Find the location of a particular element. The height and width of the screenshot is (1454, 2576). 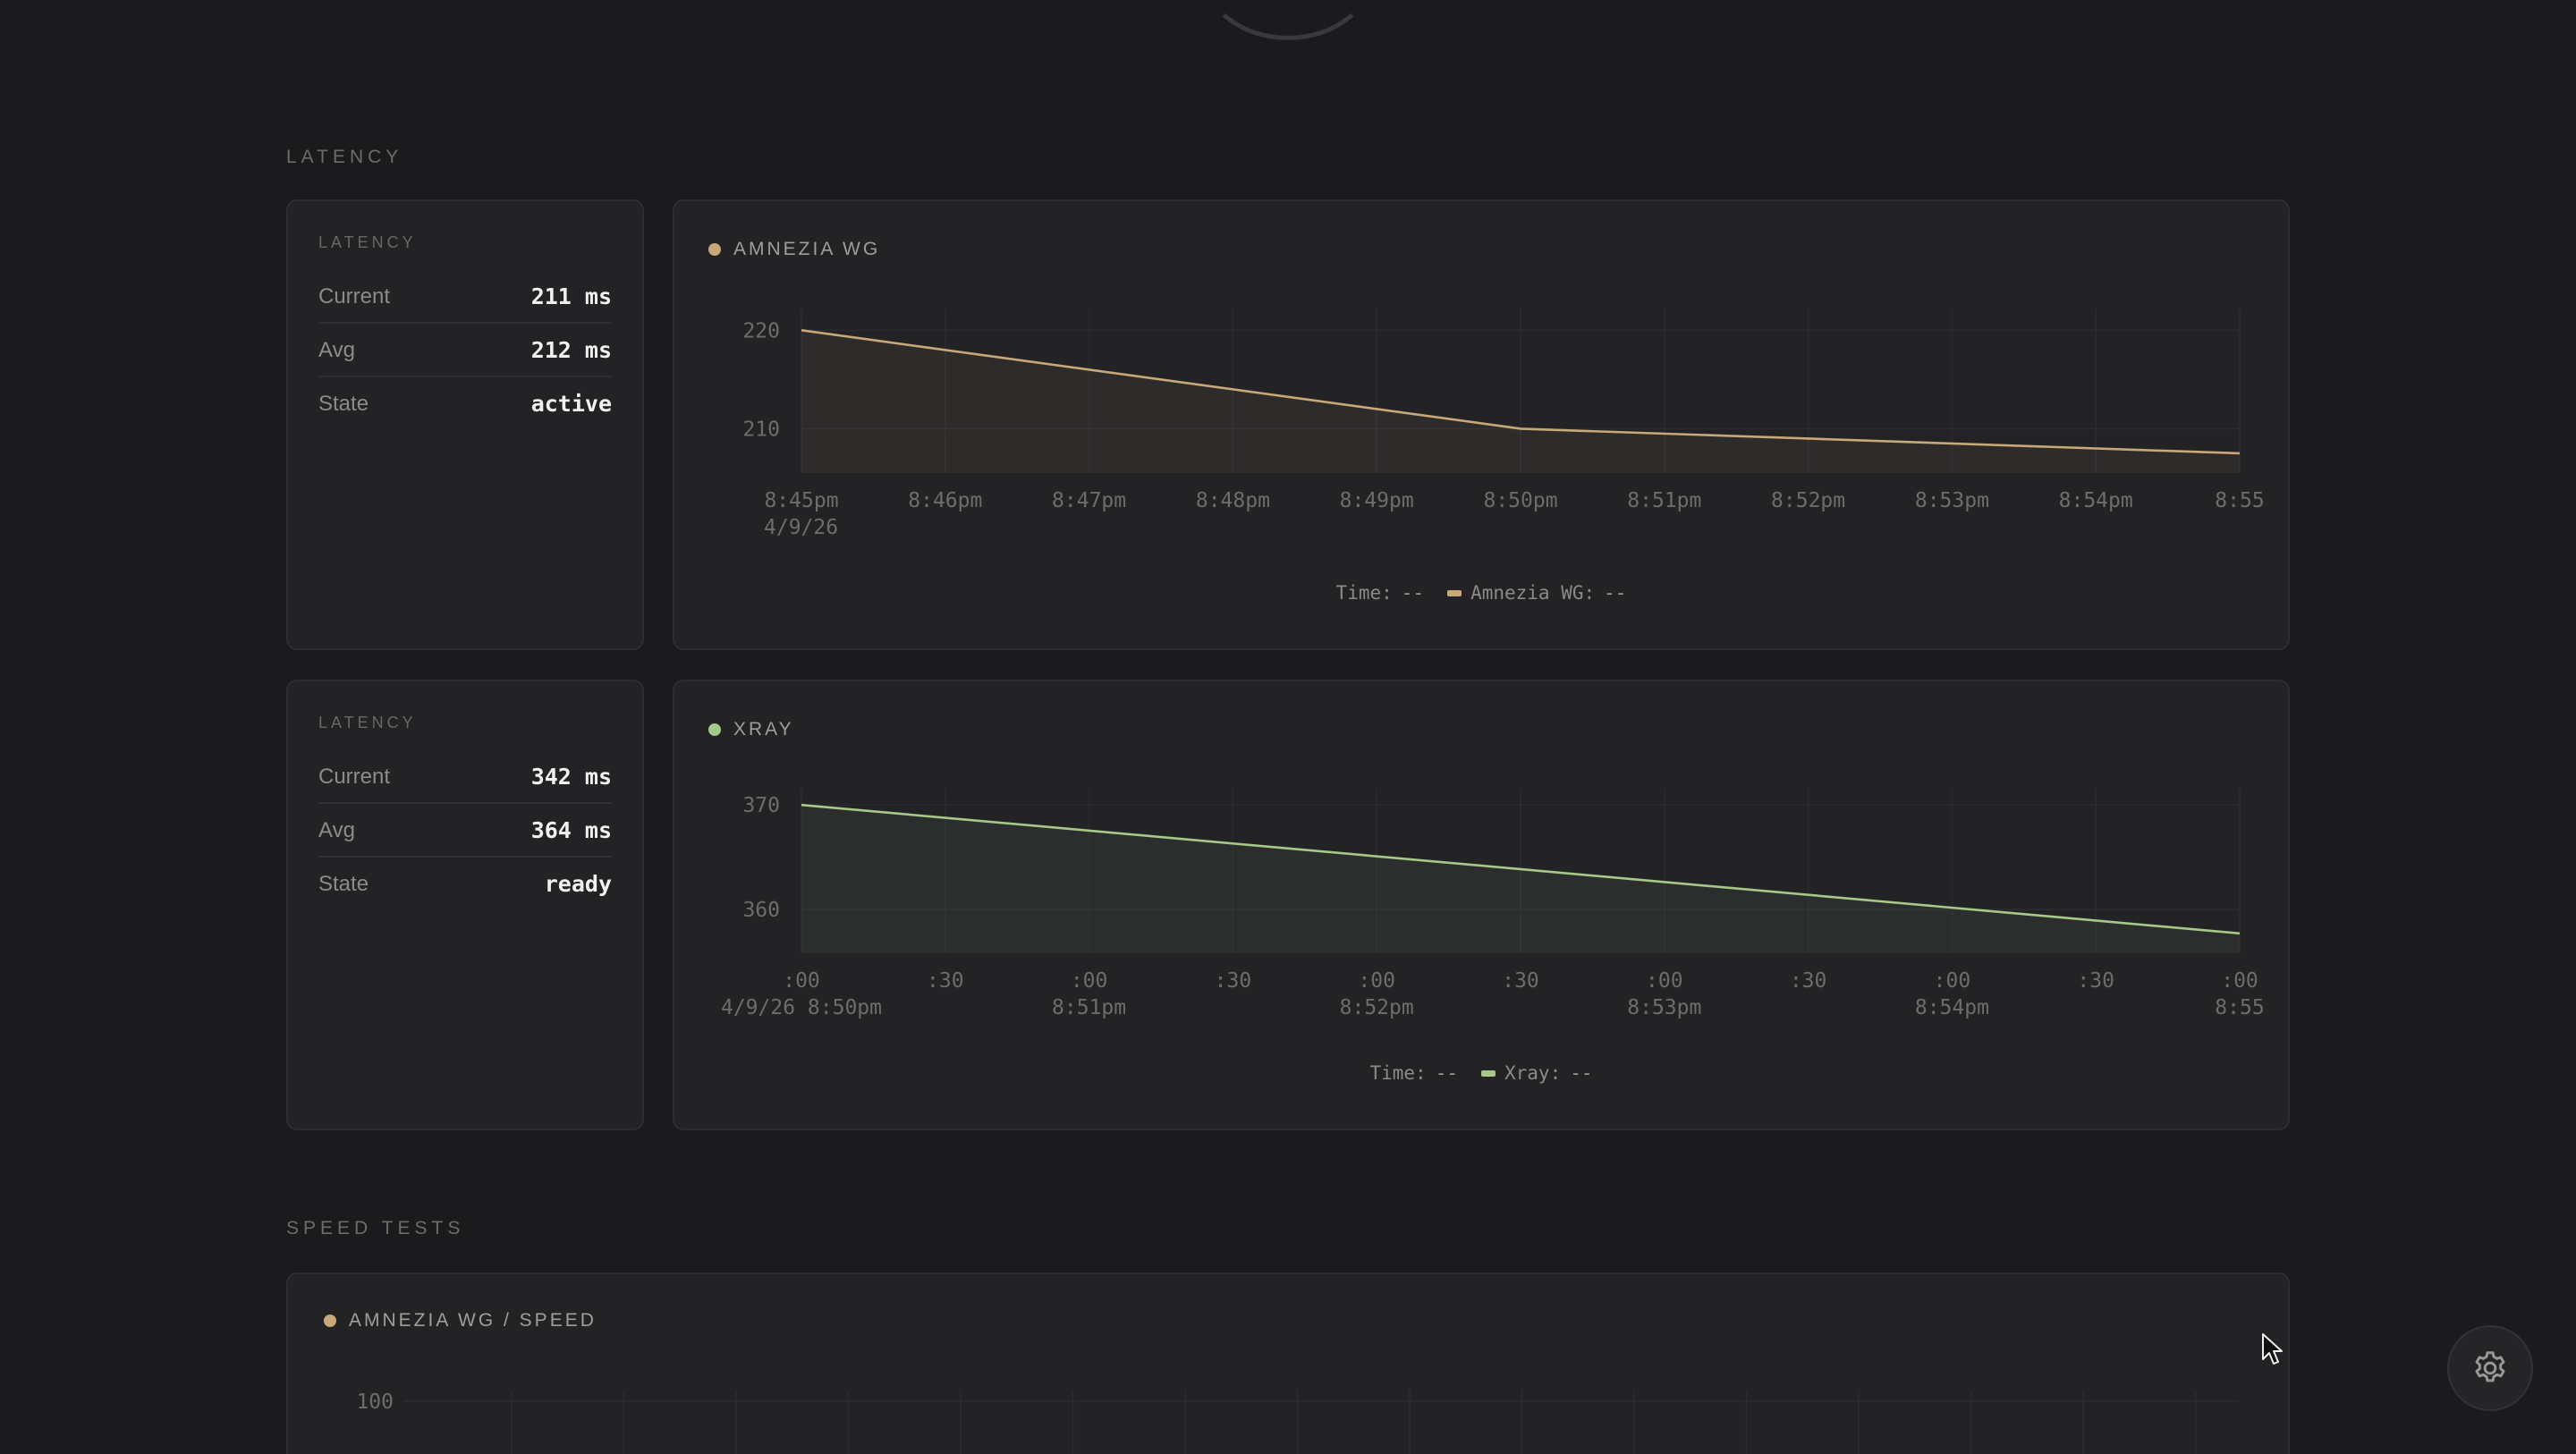

stat-row-state: State ready is located at coordinates (465, 884).